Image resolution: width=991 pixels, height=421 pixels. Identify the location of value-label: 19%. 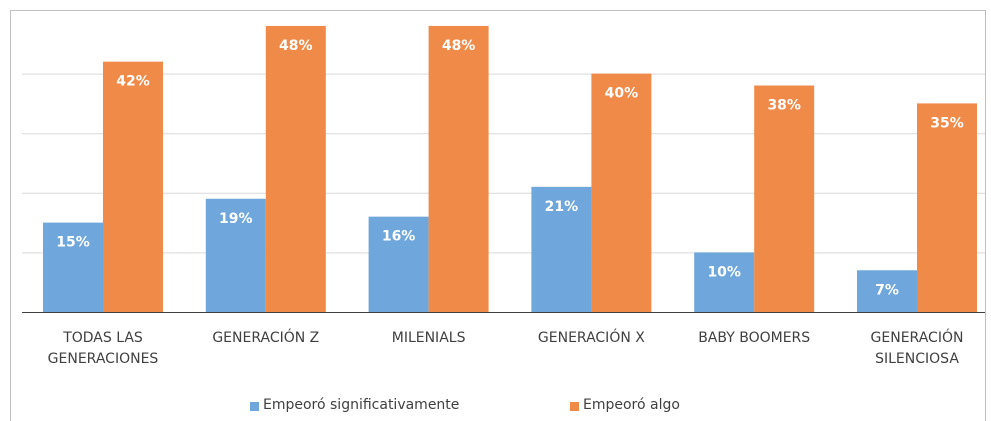
(236, 219).